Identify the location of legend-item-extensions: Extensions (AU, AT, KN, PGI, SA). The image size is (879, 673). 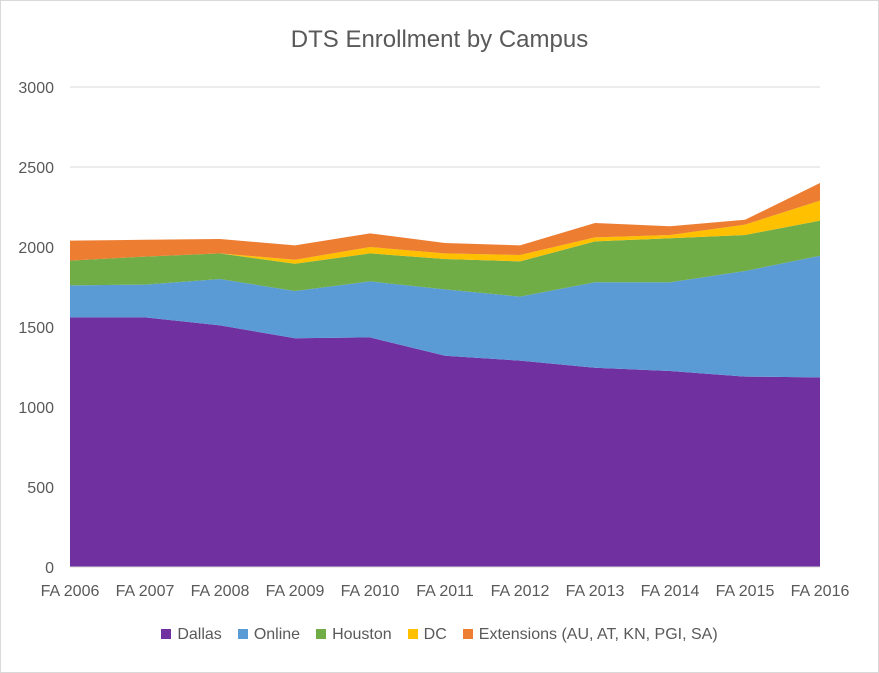
(590, 635).